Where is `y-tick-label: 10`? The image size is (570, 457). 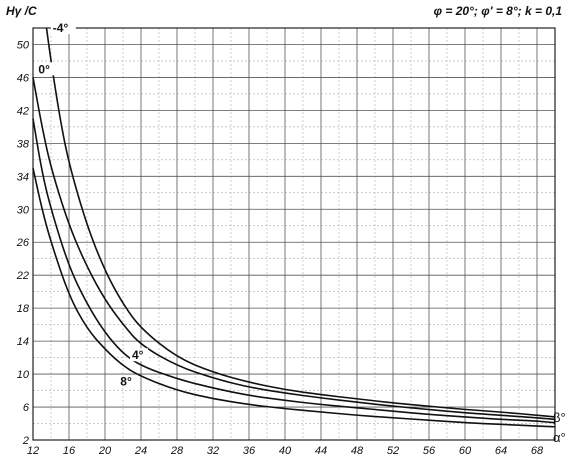
y-tick-label: 10 is located at coordinates (23, 375).